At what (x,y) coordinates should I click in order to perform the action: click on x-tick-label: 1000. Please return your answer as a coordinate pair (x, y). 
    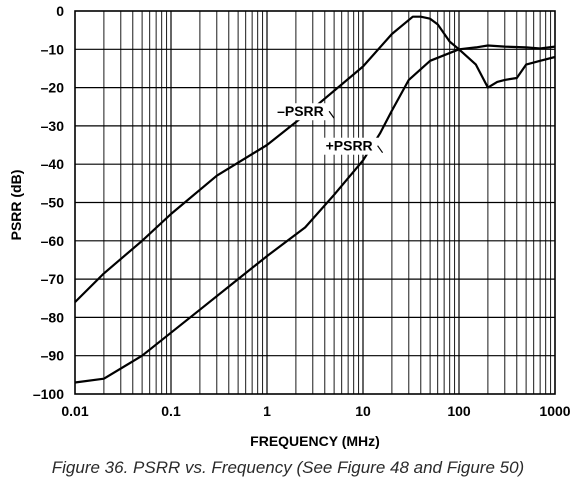
    Looking at the image, I should click on (554, 411).